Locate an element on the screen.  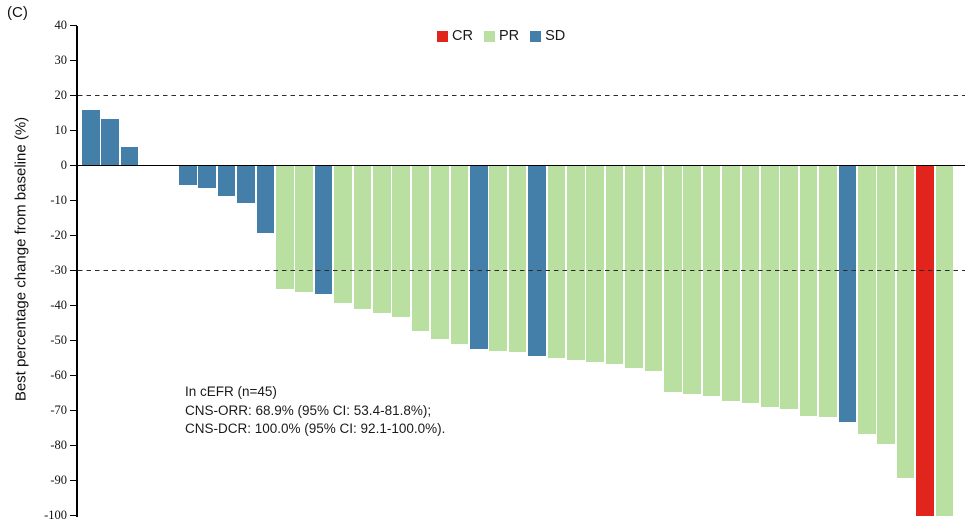
y-axis-tick-label: 30 is located at coordinates (61, 59).